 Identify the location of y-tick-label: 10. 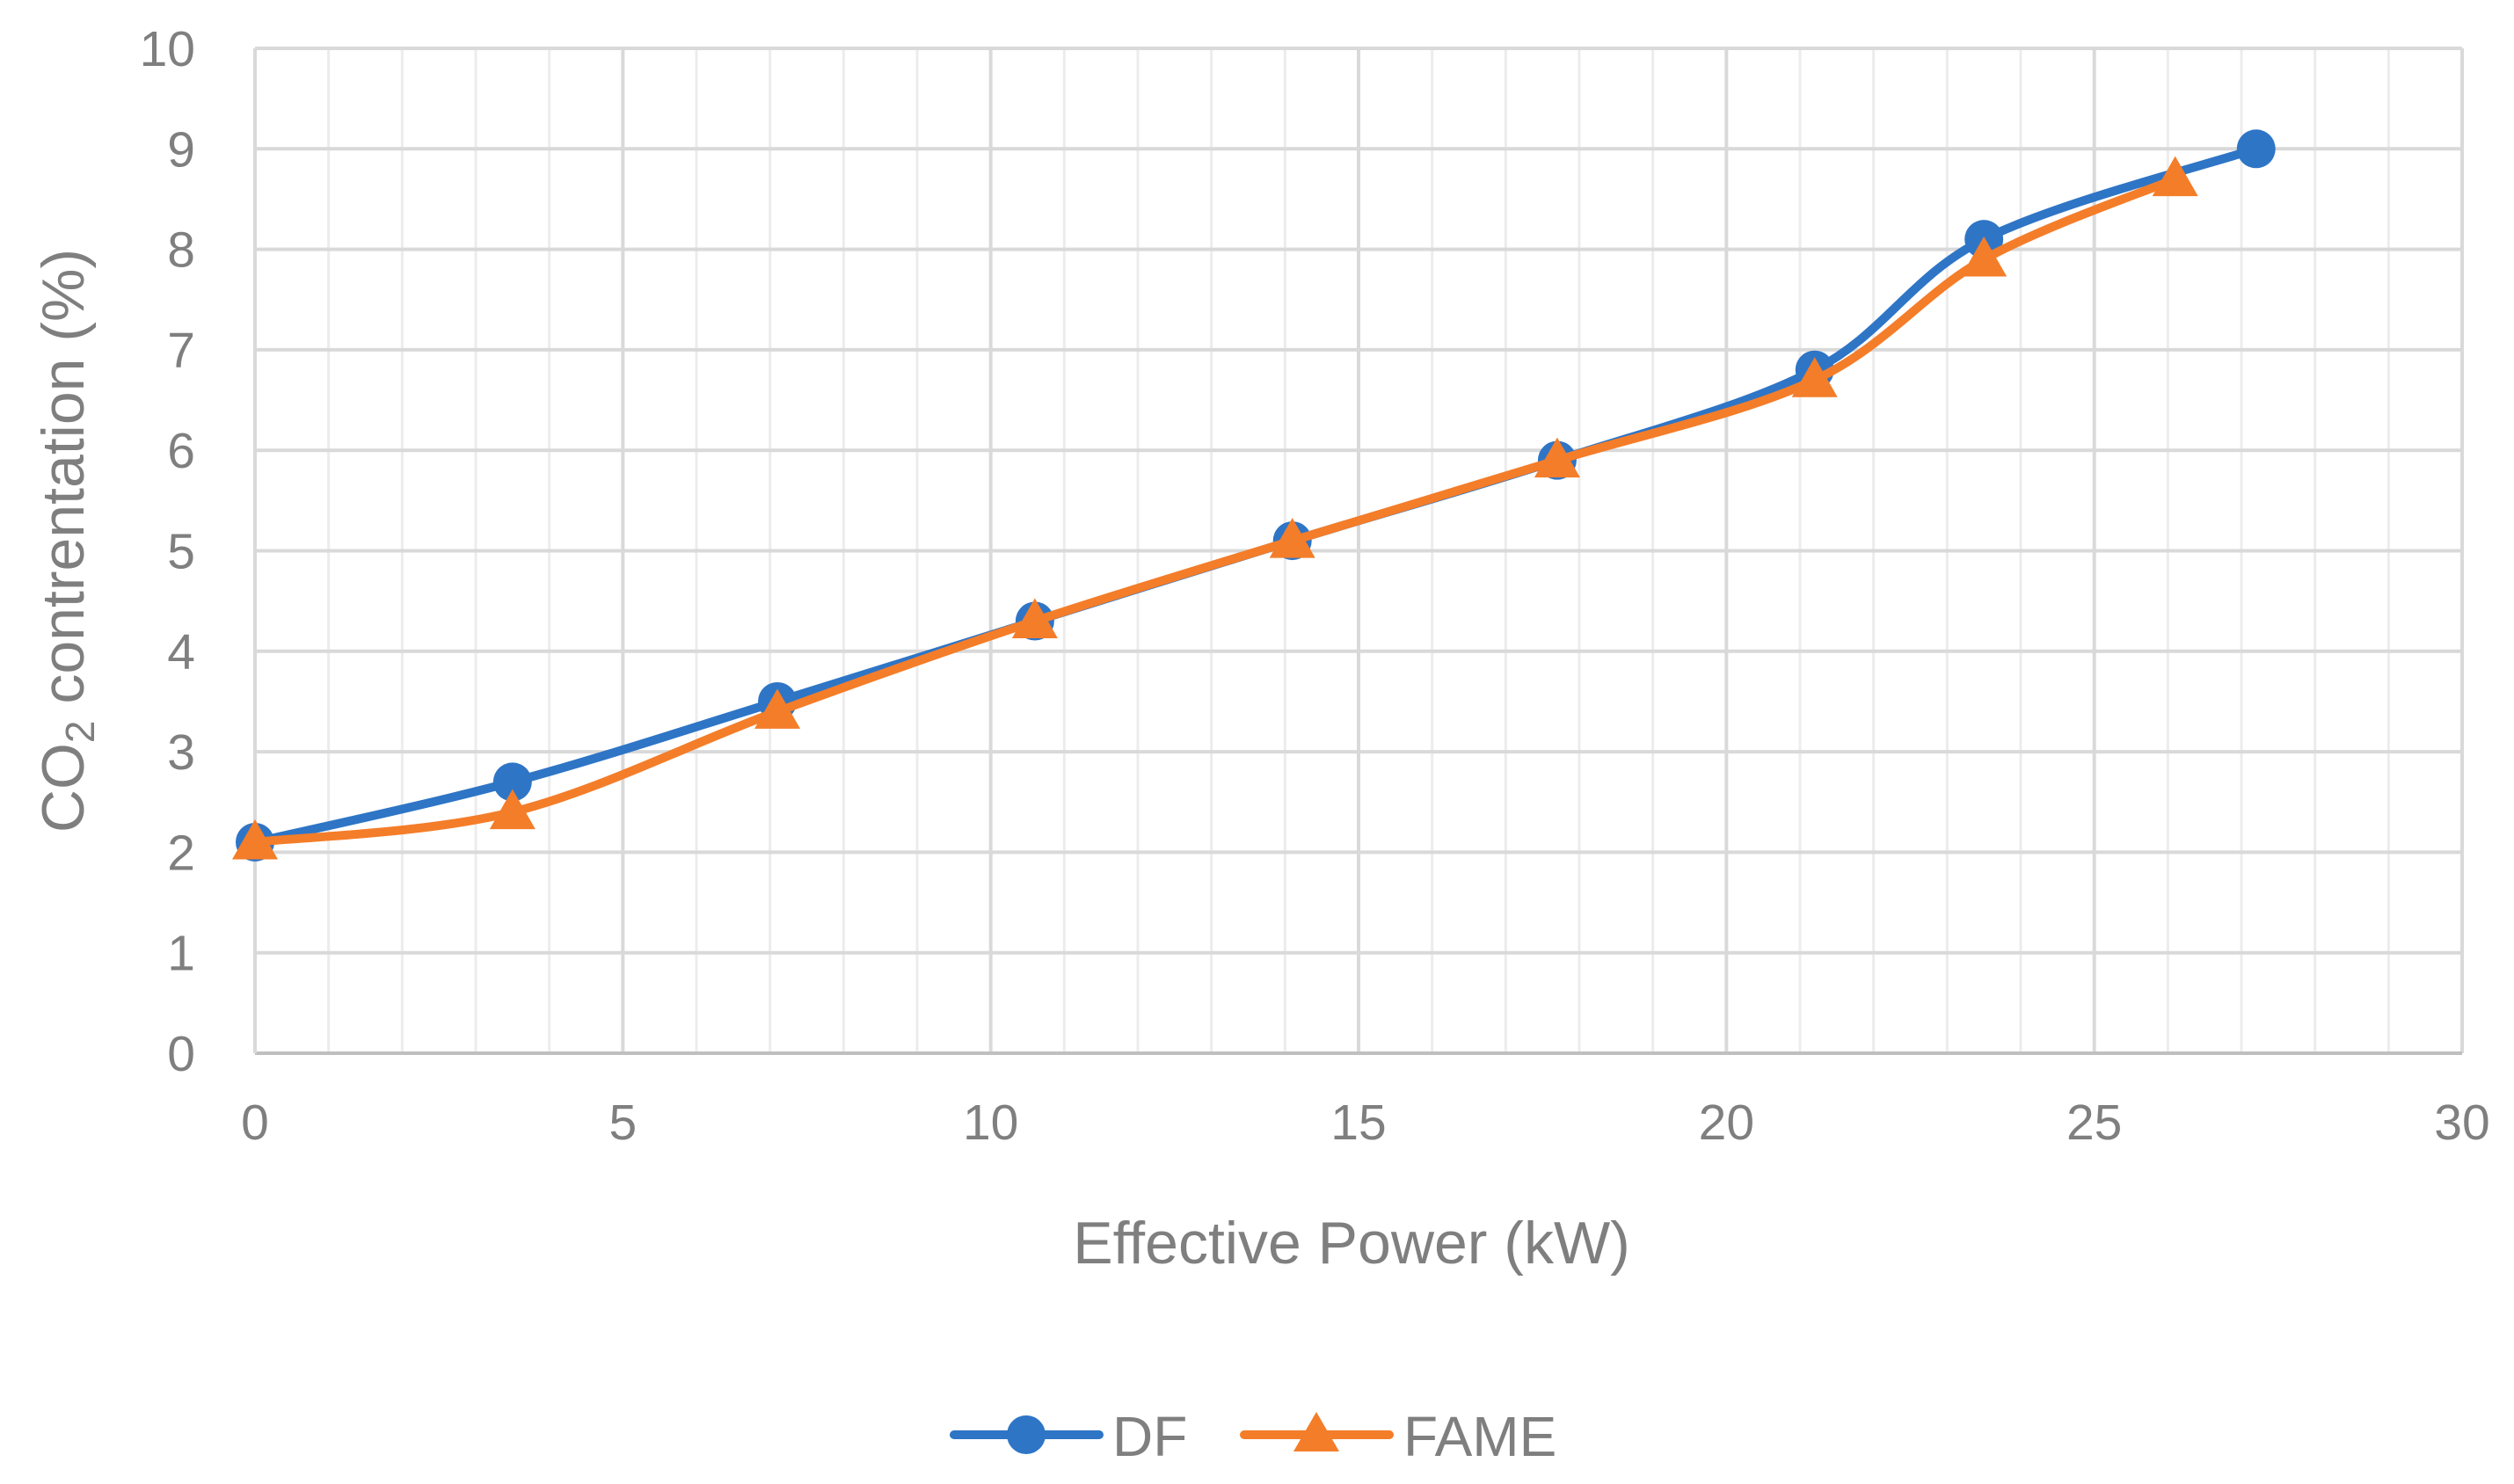
(167, 49).